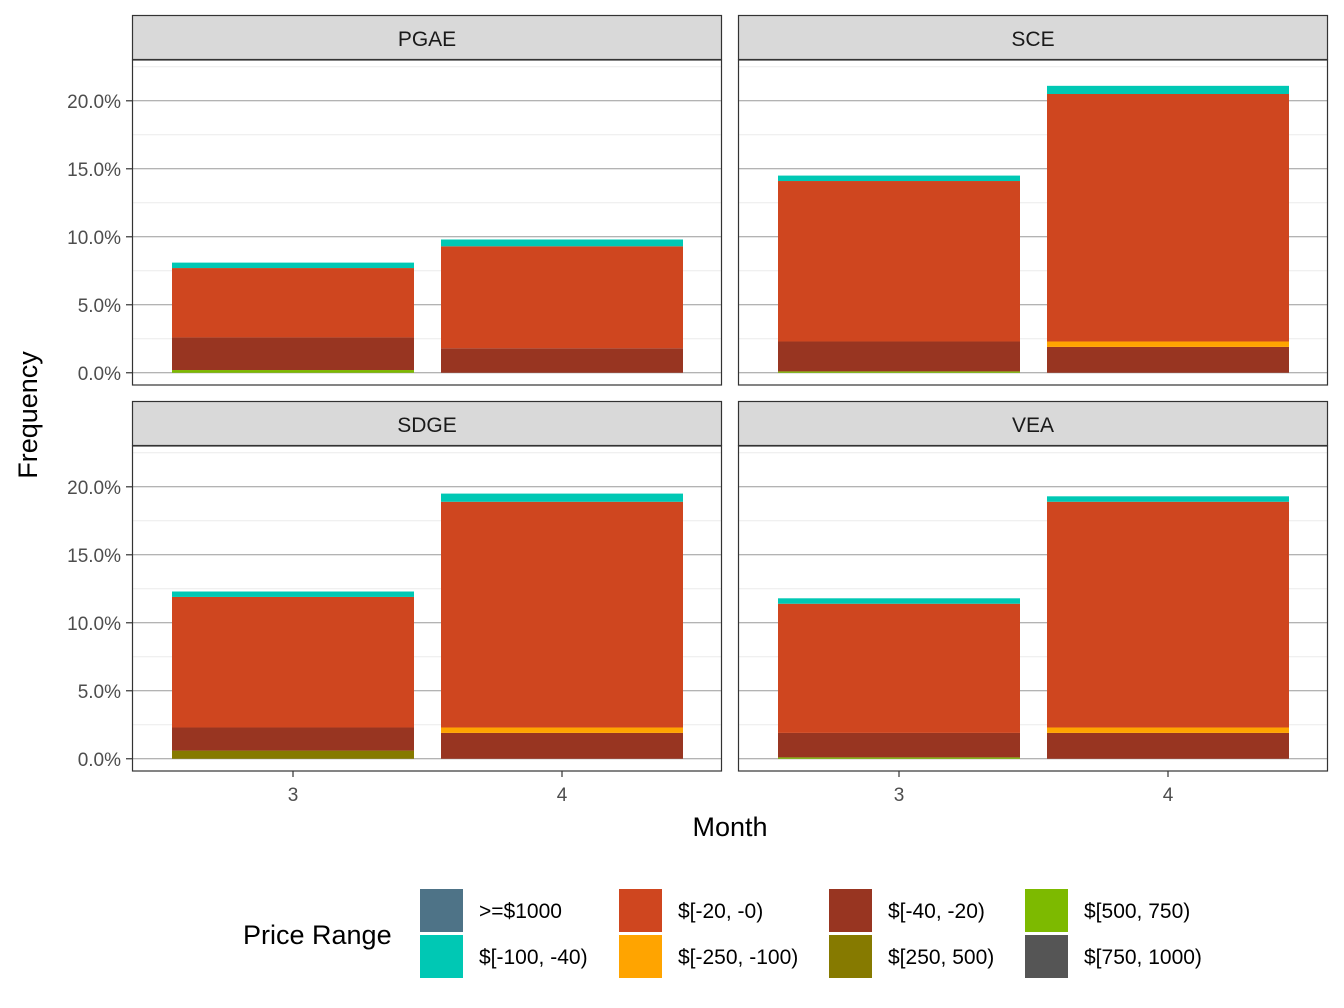  What do you see at coordinates (720, 911) in the screenshot?
I see `legend-label: $[-20, -0)` at bounding box center [720, 911].